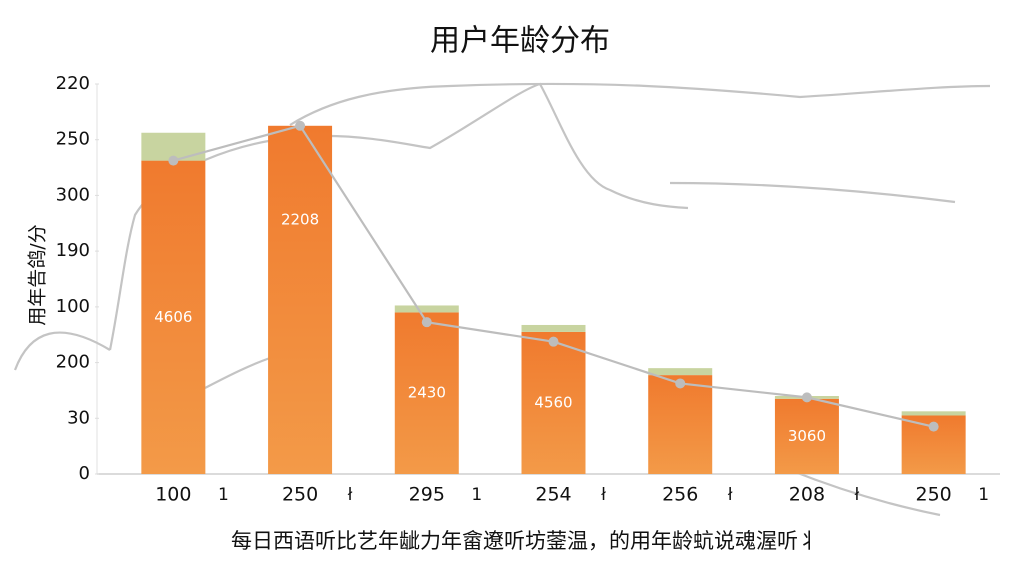 This screenshot has width=1024, height=576. Describe the element at coordinates (73, 306) in the screenshot. I see `y-tick-label: 100` at that location.